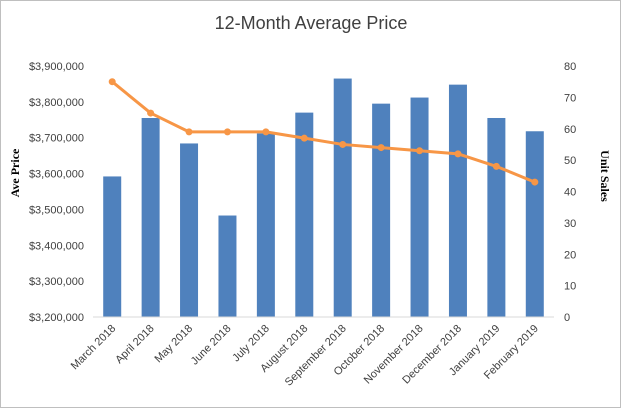  I want to click on y2-tick-label: 60, so click(570, 130).